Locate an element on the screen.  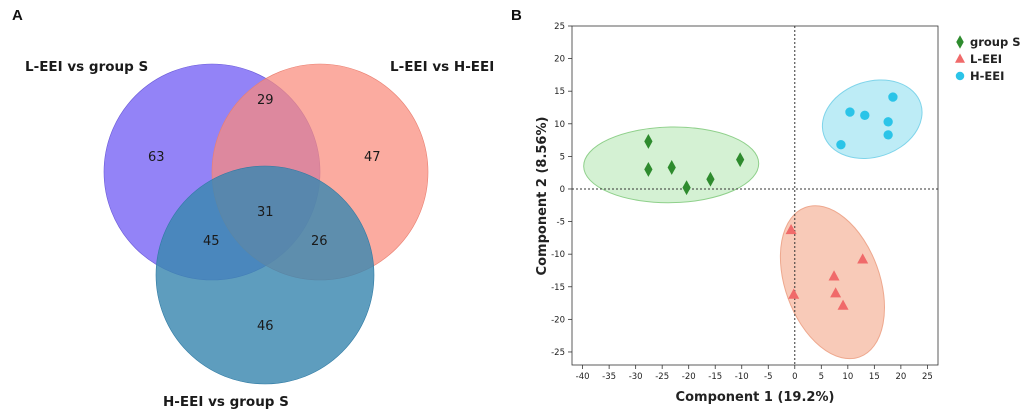
y-tick-label: 5 is located at coordinates (562, 157).